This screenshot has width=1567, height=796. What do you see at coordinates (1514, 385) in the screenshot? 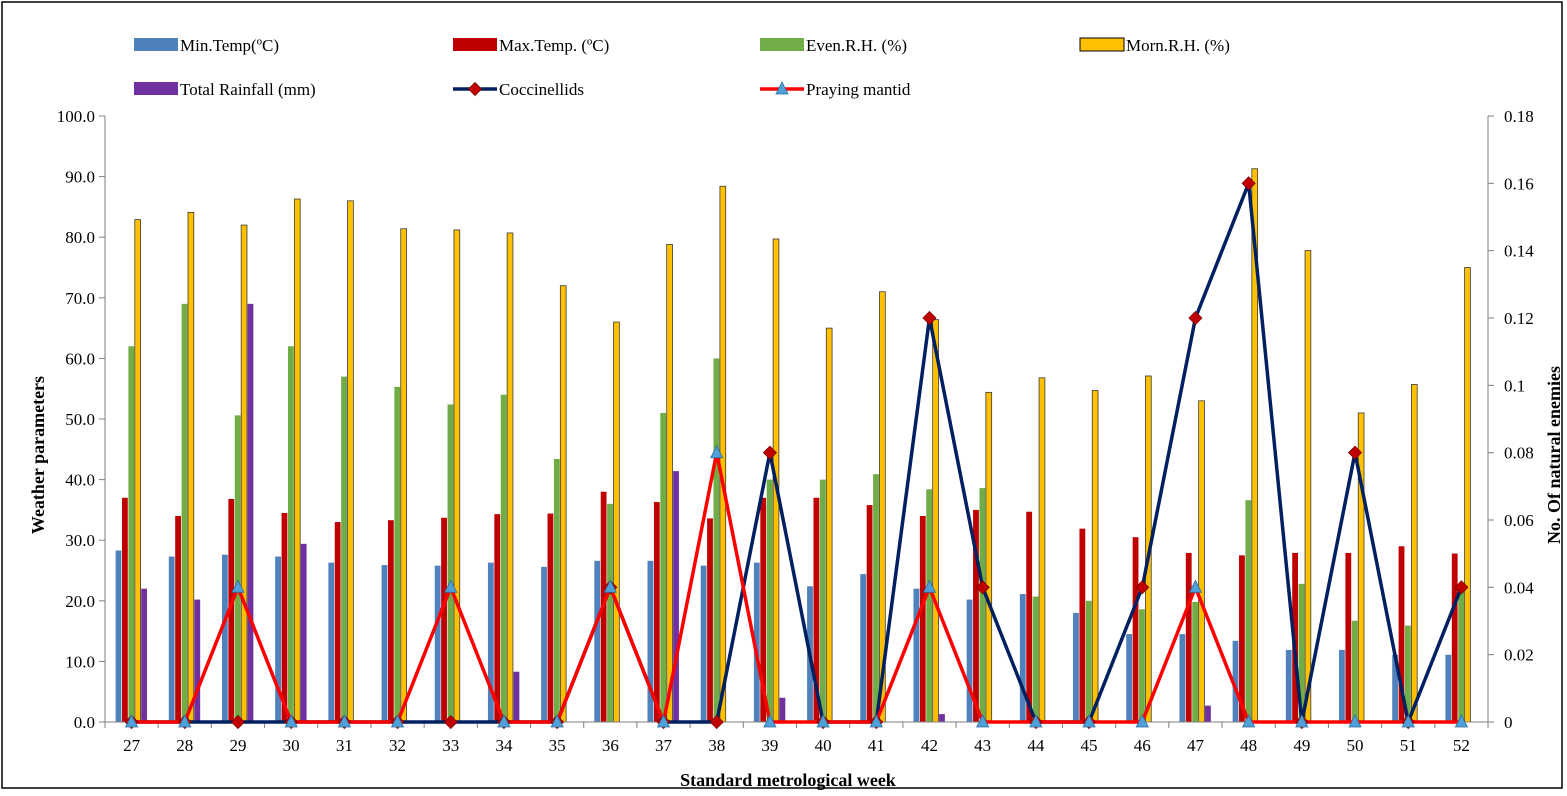
I see `y2-tick-label: 0.1` at bounding box center [1514, 385].